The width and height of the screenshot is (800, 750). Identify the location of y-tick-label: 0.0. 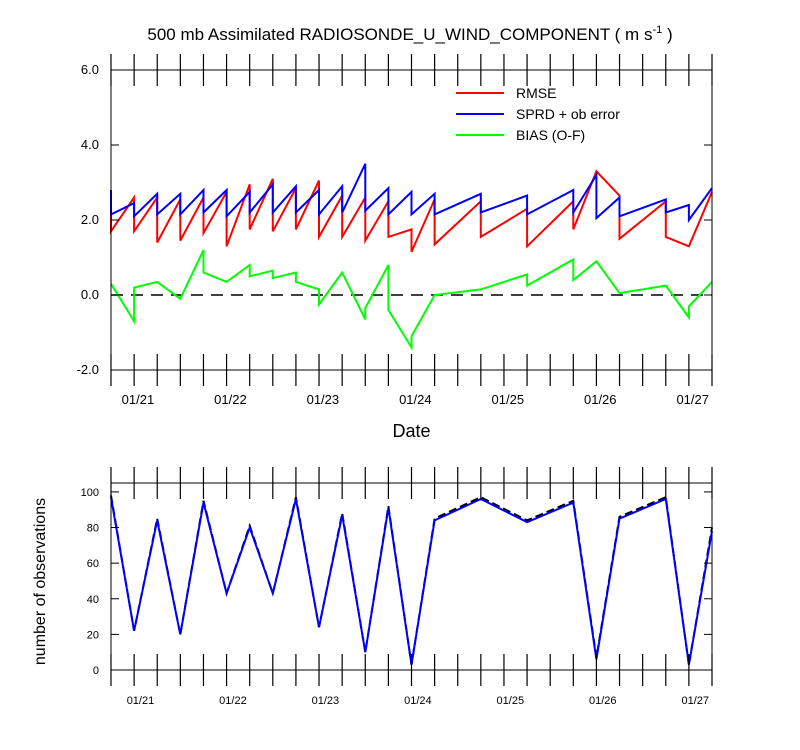
(90, 294).